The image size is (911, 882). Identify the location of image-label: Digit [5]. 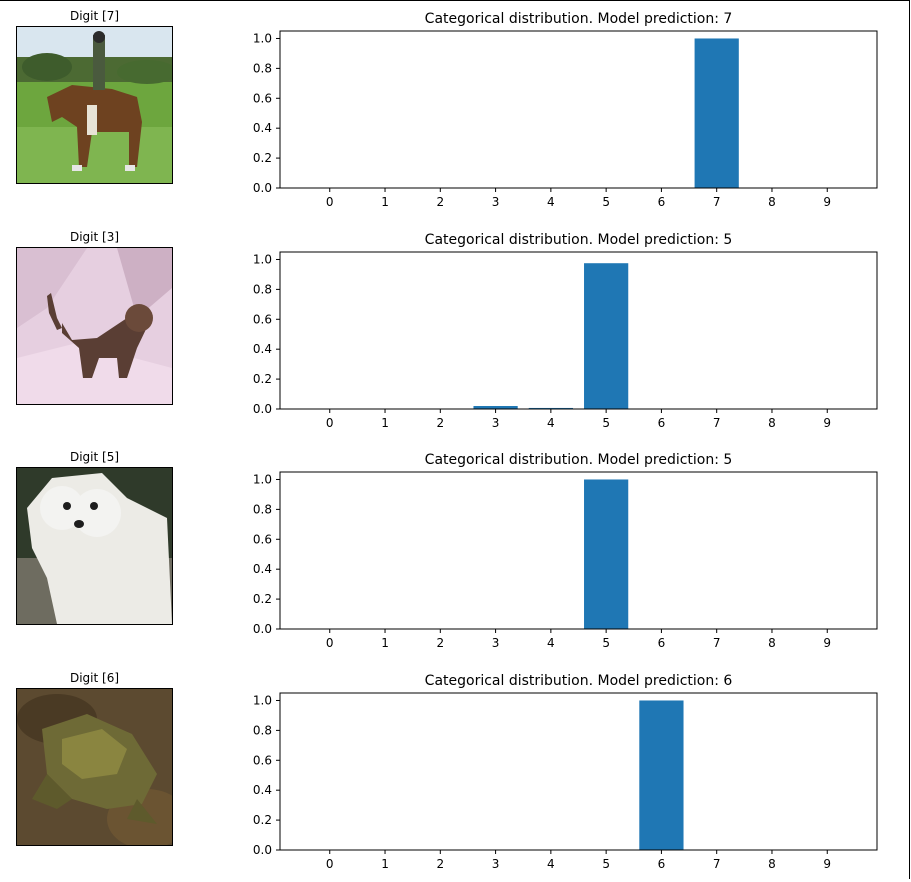
(94, 457).